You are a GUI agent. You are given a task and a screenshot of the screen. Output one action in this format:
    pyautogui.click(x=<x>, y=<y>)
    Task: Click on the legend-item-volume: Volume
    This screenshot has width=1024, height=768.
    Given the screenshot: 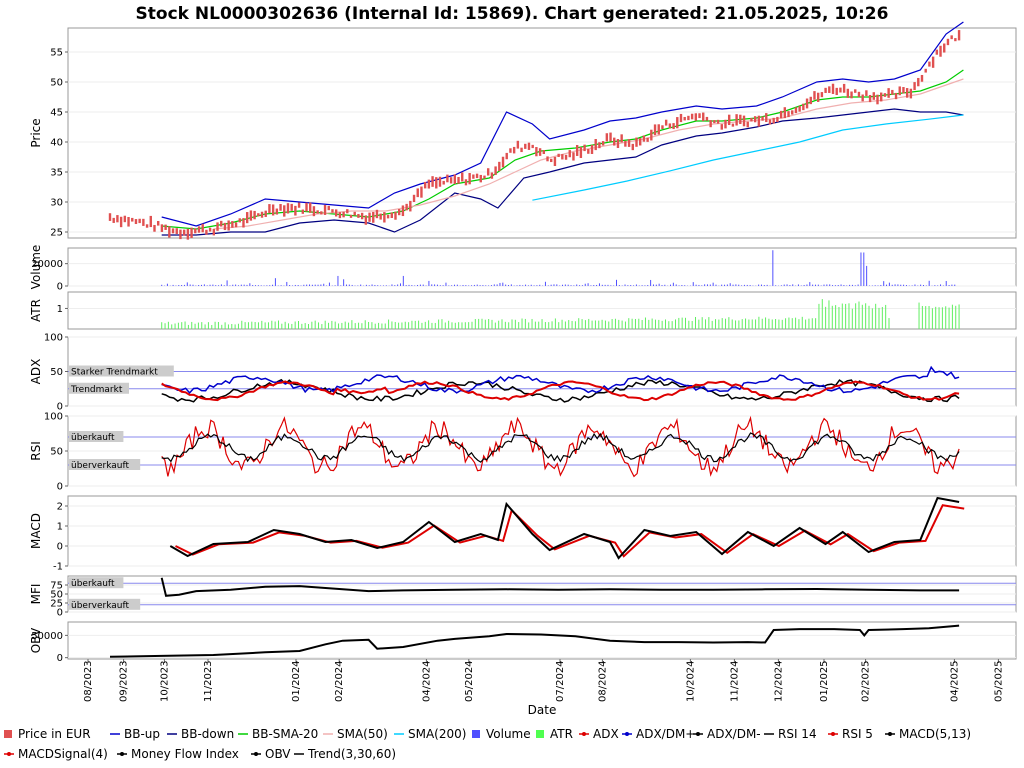 What is the action you would take?
    pyautogui.click(x=501, y=734)
    